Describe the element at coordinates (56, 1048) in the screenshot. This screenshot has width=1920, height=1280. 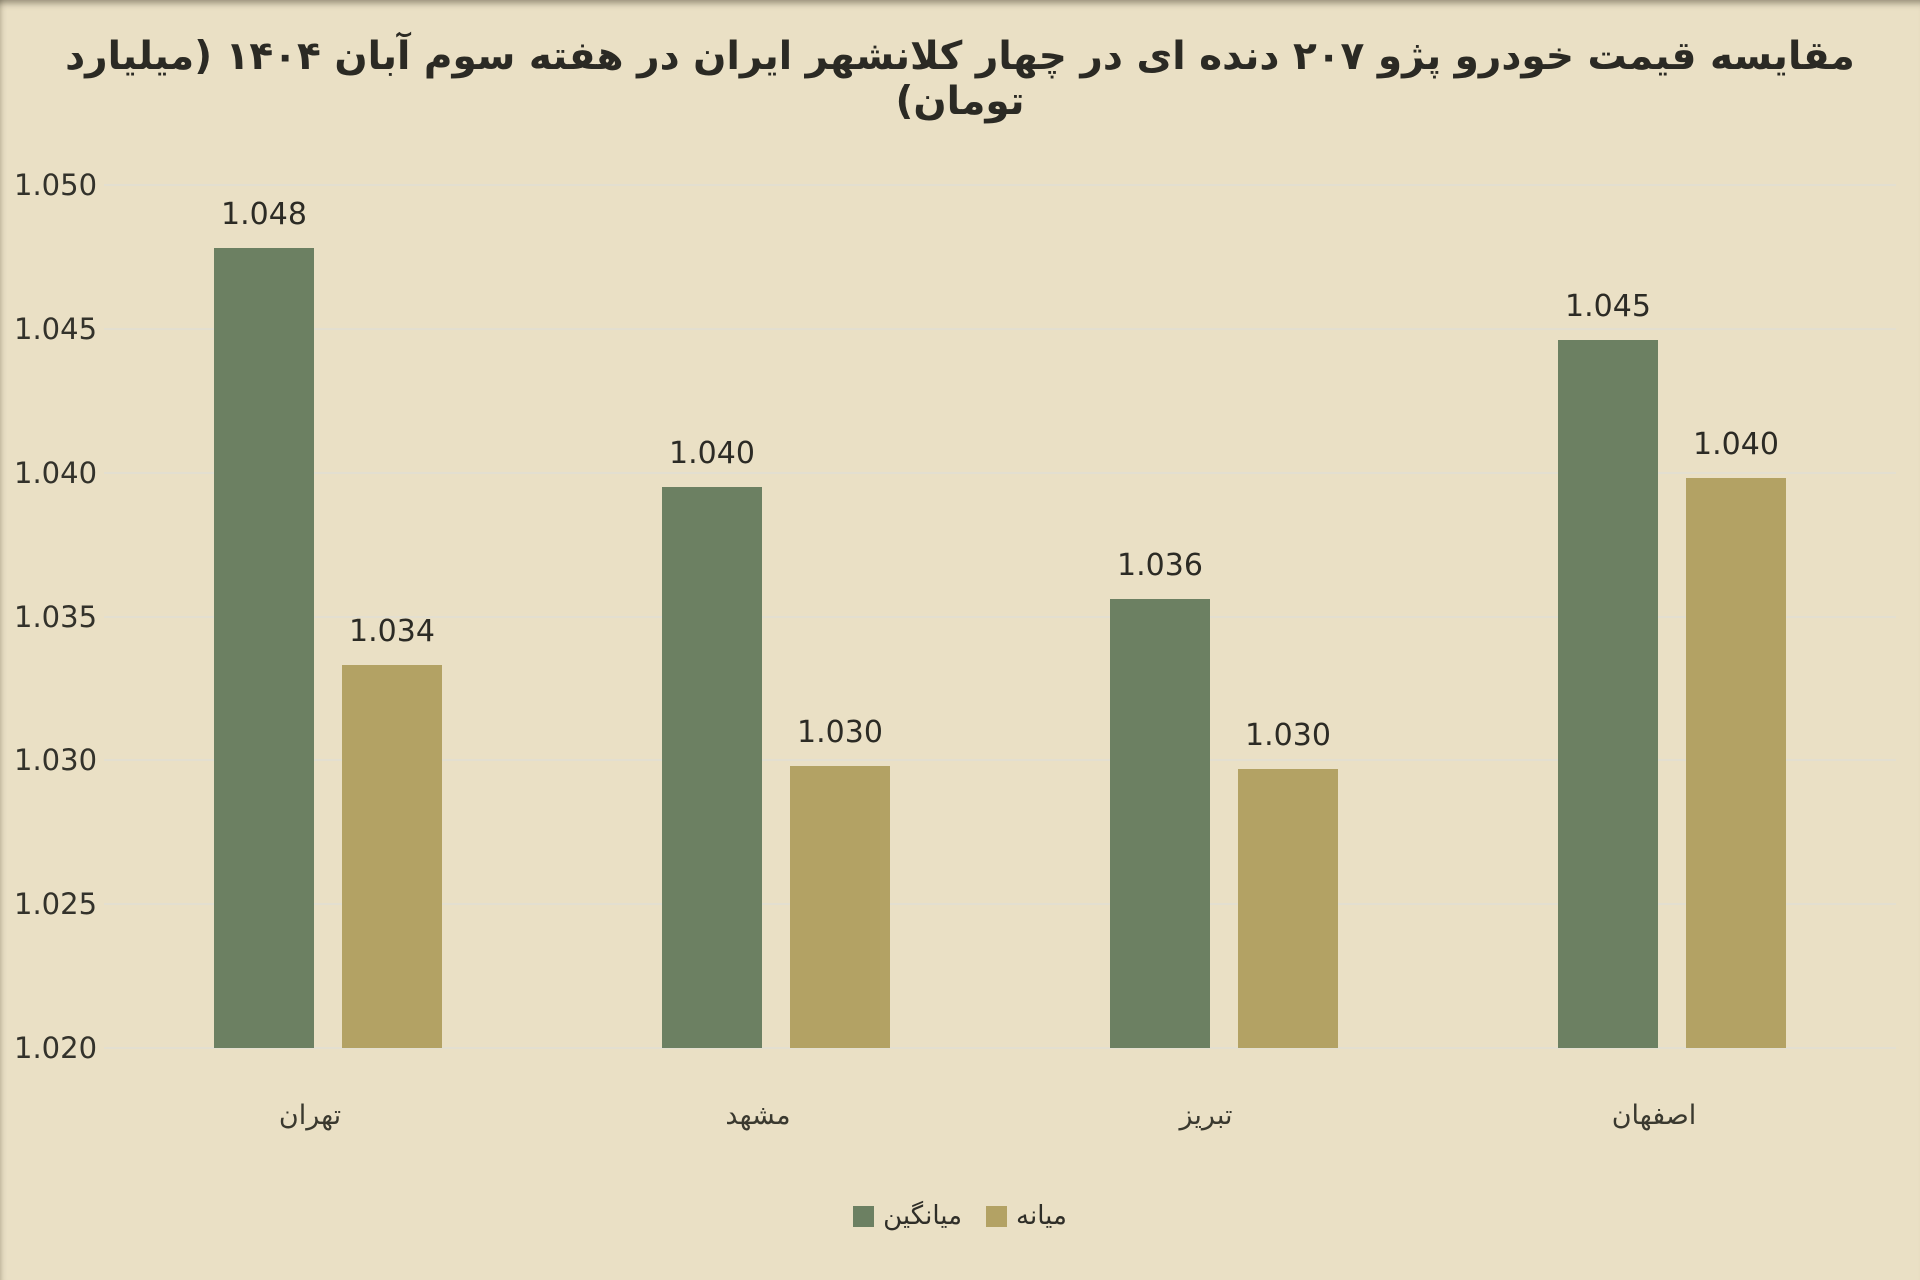
I see `y-axis-tick-label: 1.020` at that location.